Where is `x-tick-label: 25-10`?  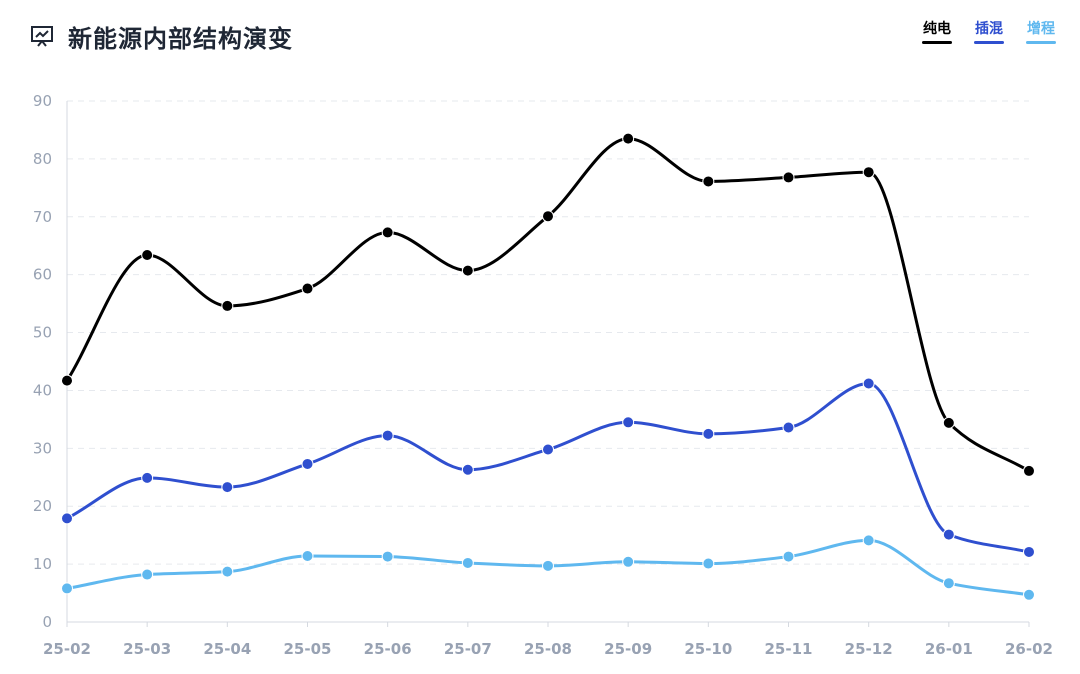 x-tick-label: 25-10 is located at coordinates (708, 649).